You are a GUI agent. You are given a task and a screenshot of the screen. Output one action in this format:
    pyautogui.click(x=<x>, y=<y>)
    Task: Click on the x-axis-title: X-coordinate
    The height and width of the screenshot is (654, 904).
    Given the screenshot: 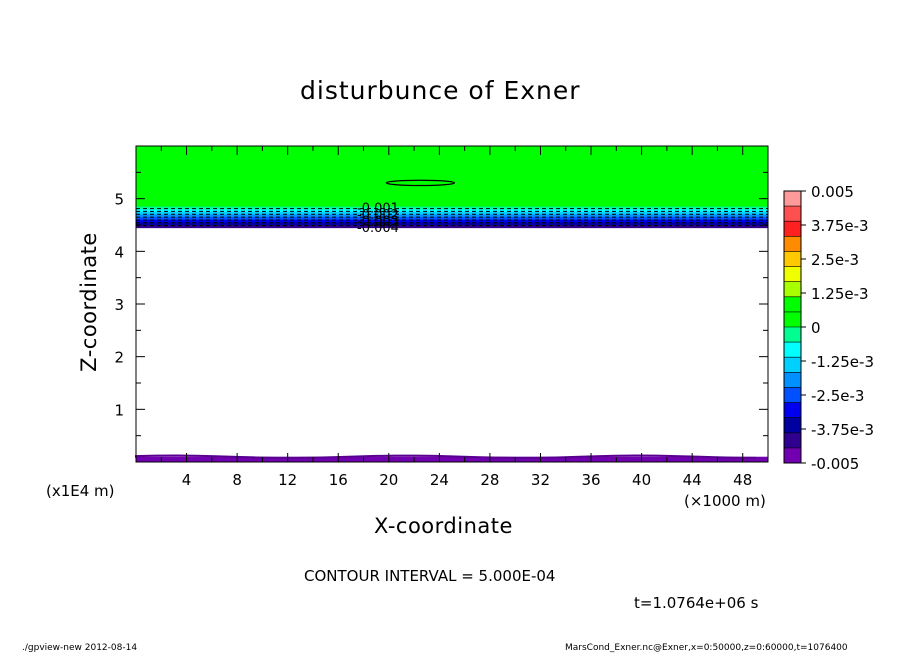 What is the action you would take?
    pyautogui.click(x=443, y=526)
    